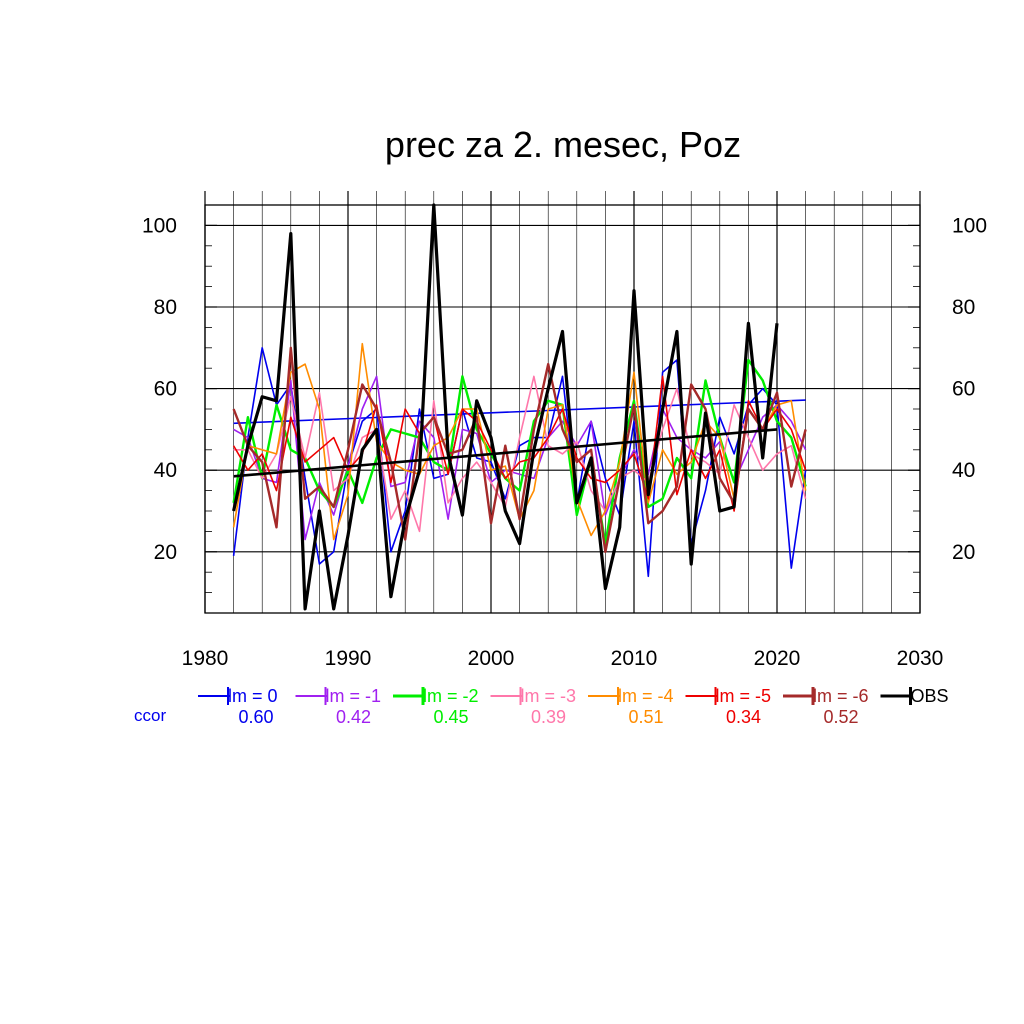 The image size is (1024, 1024). Describe the element at coordinates (645, 717) in the screenshot. I see `ccor-value: 0.51` at that location.